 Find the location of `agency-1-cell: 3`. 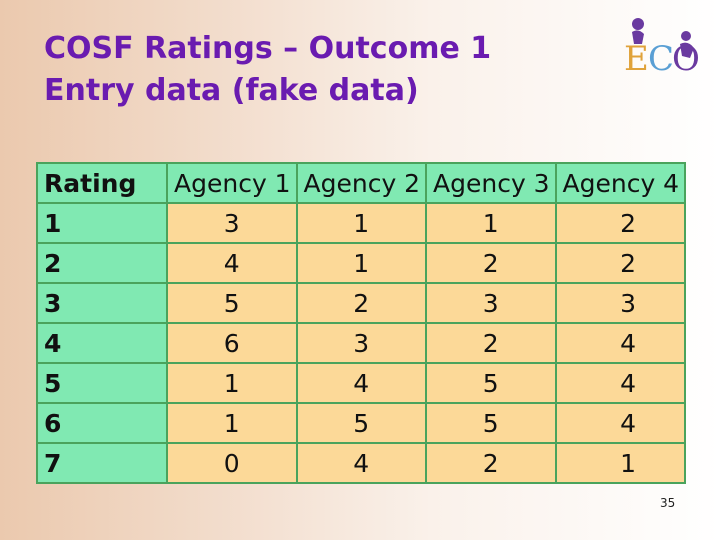

agency-1-cell: 3 is located at coordinates (232, 223).